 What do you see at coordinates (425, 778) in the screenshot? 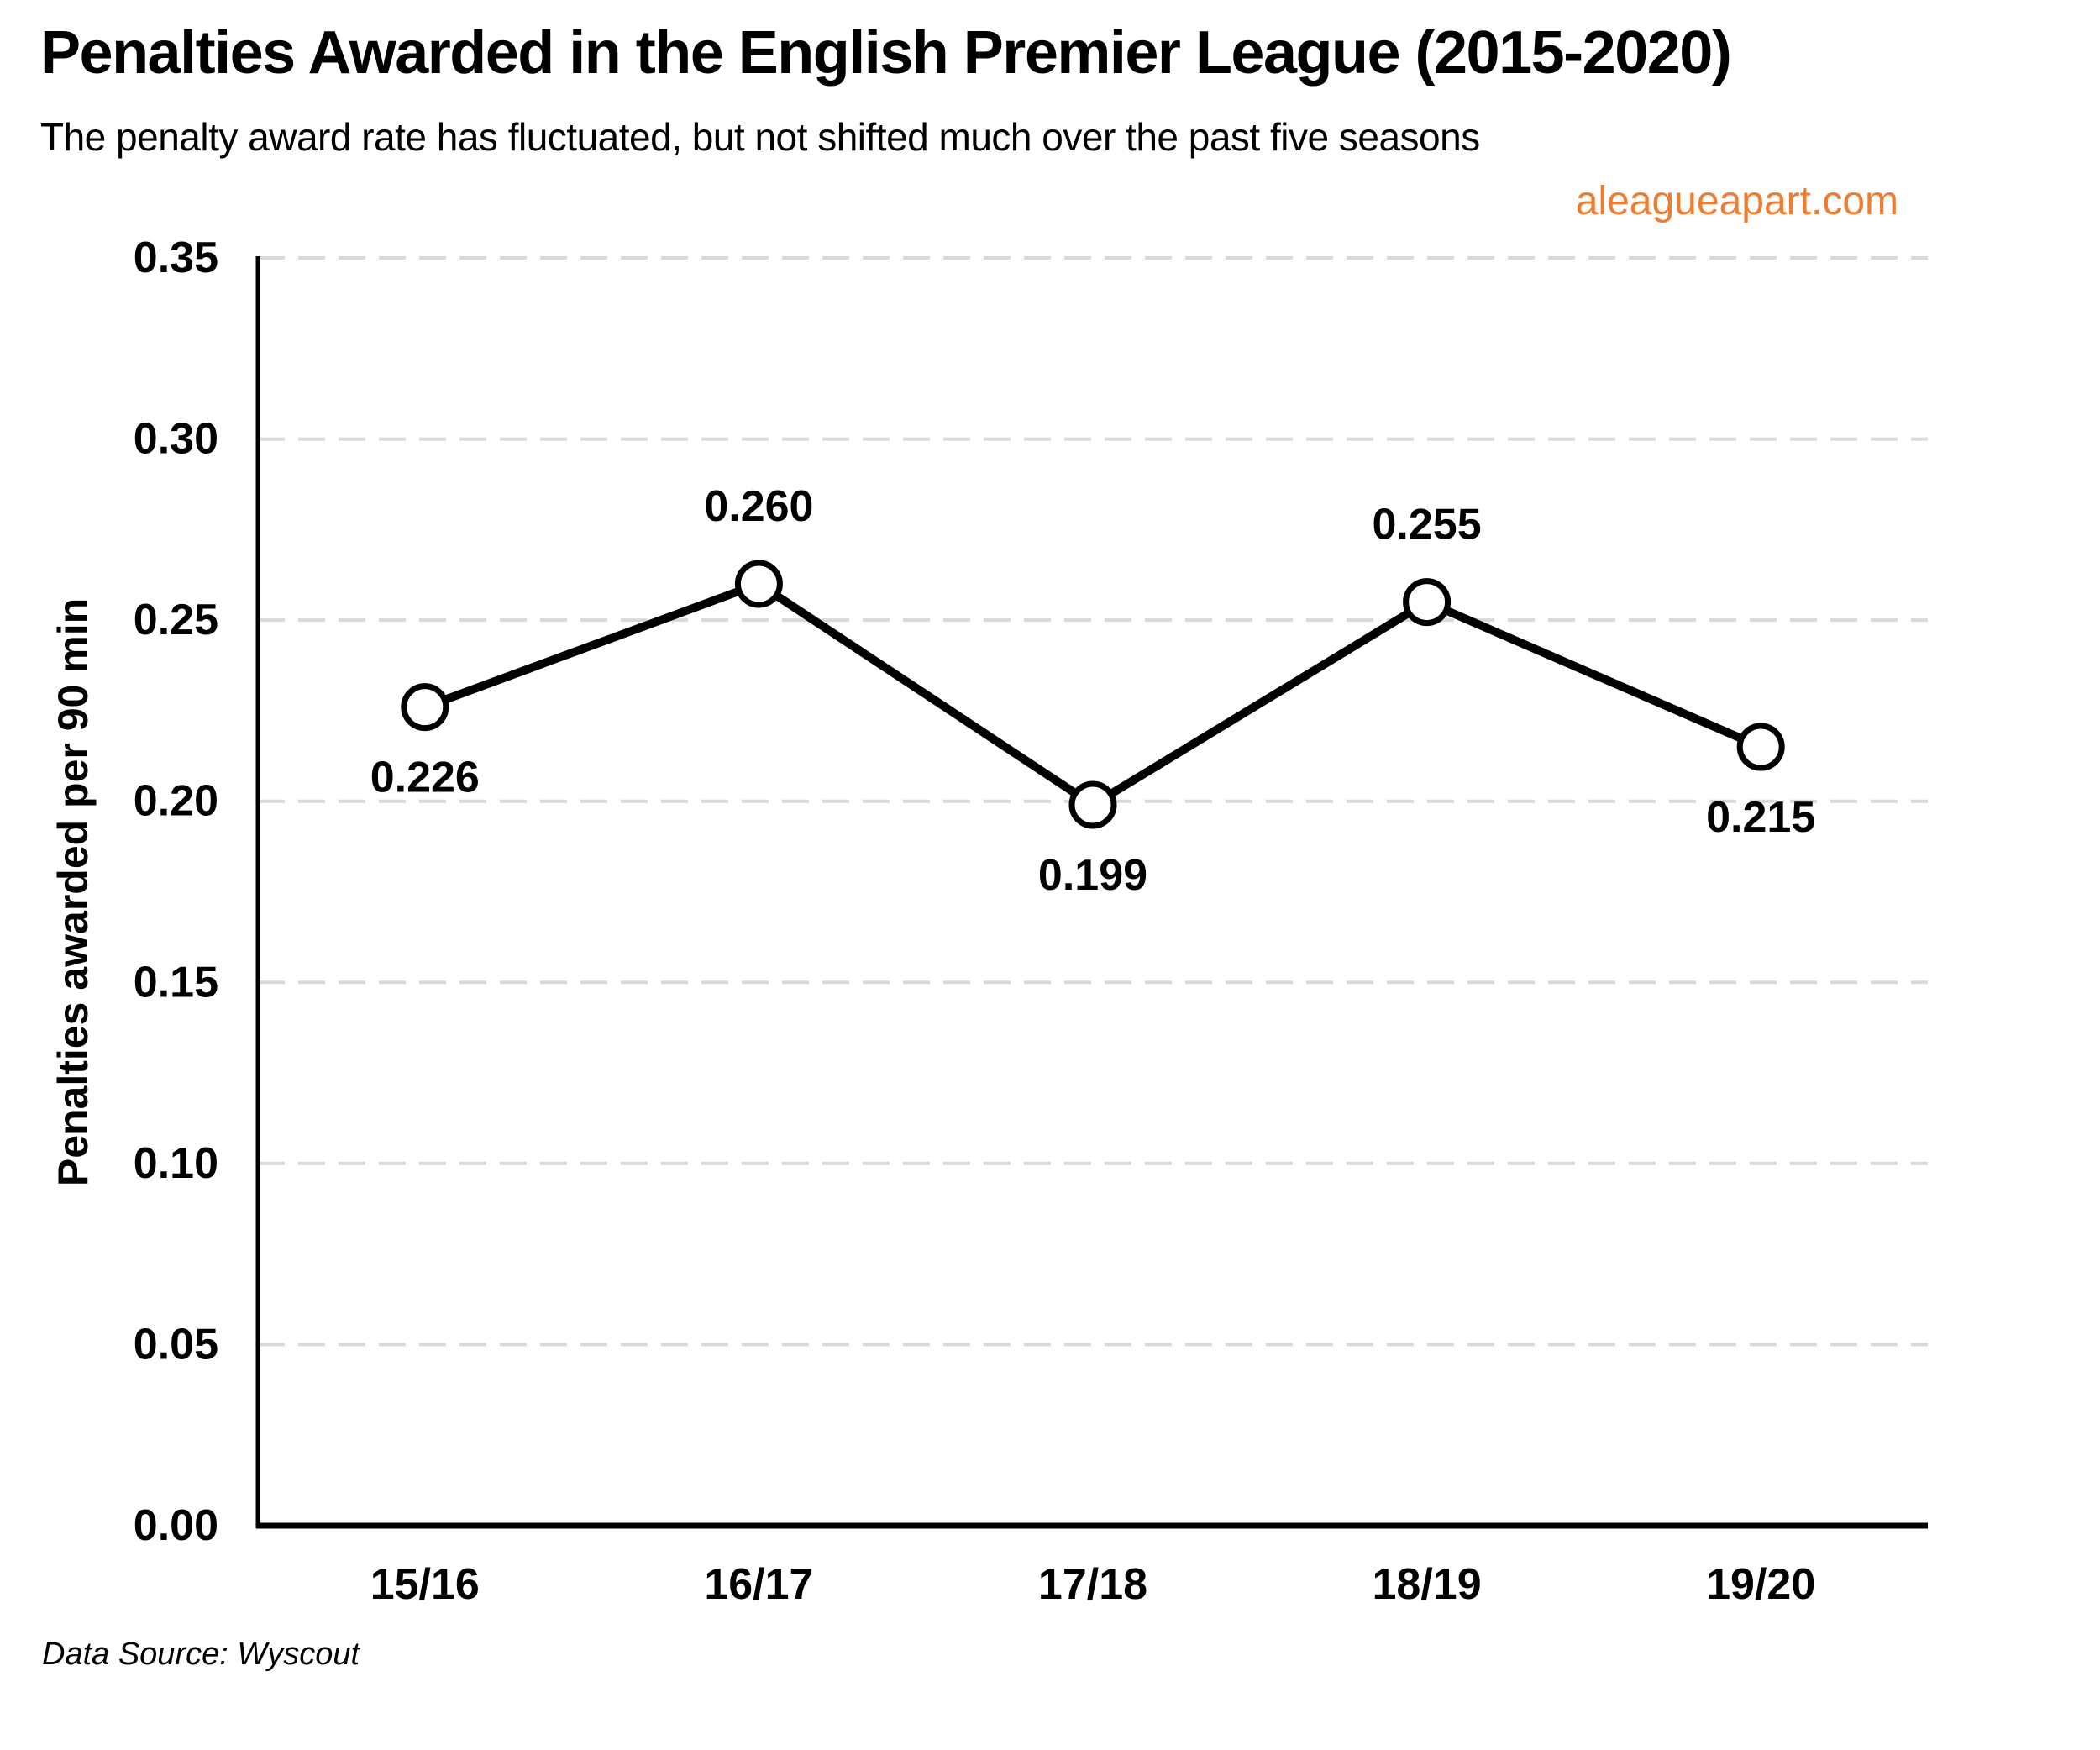
I see `data-point-label: 0.226` at bounding box center [425, 778].